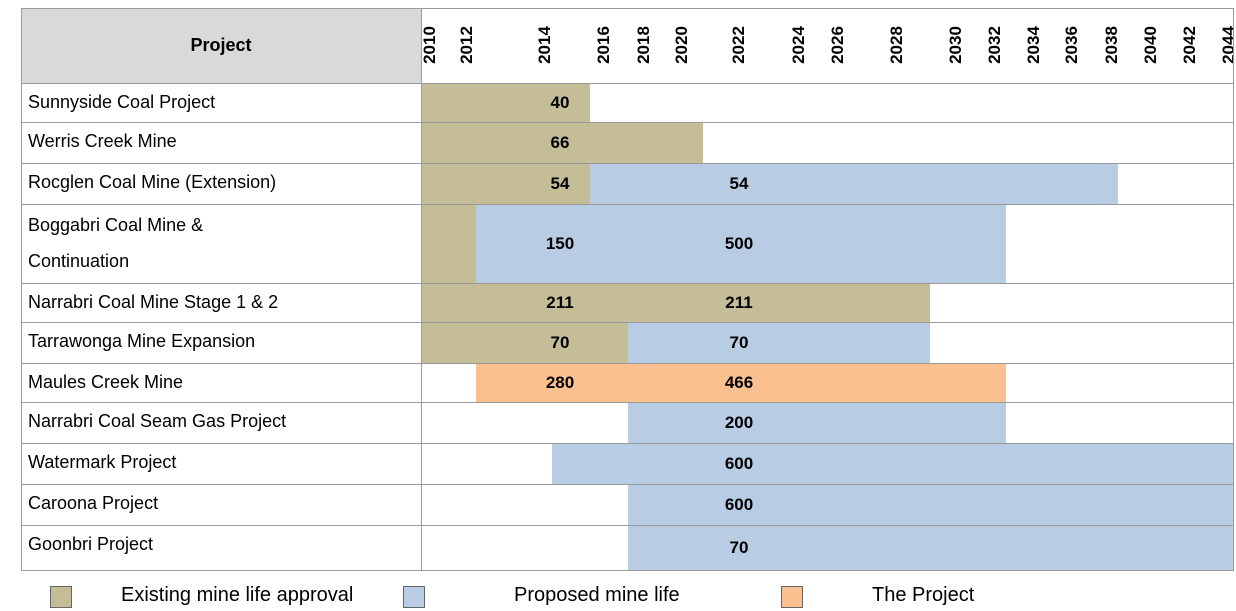 This screenshot has height=611, width=1236. I want to click on year-label: 2010, so click(429, 45).